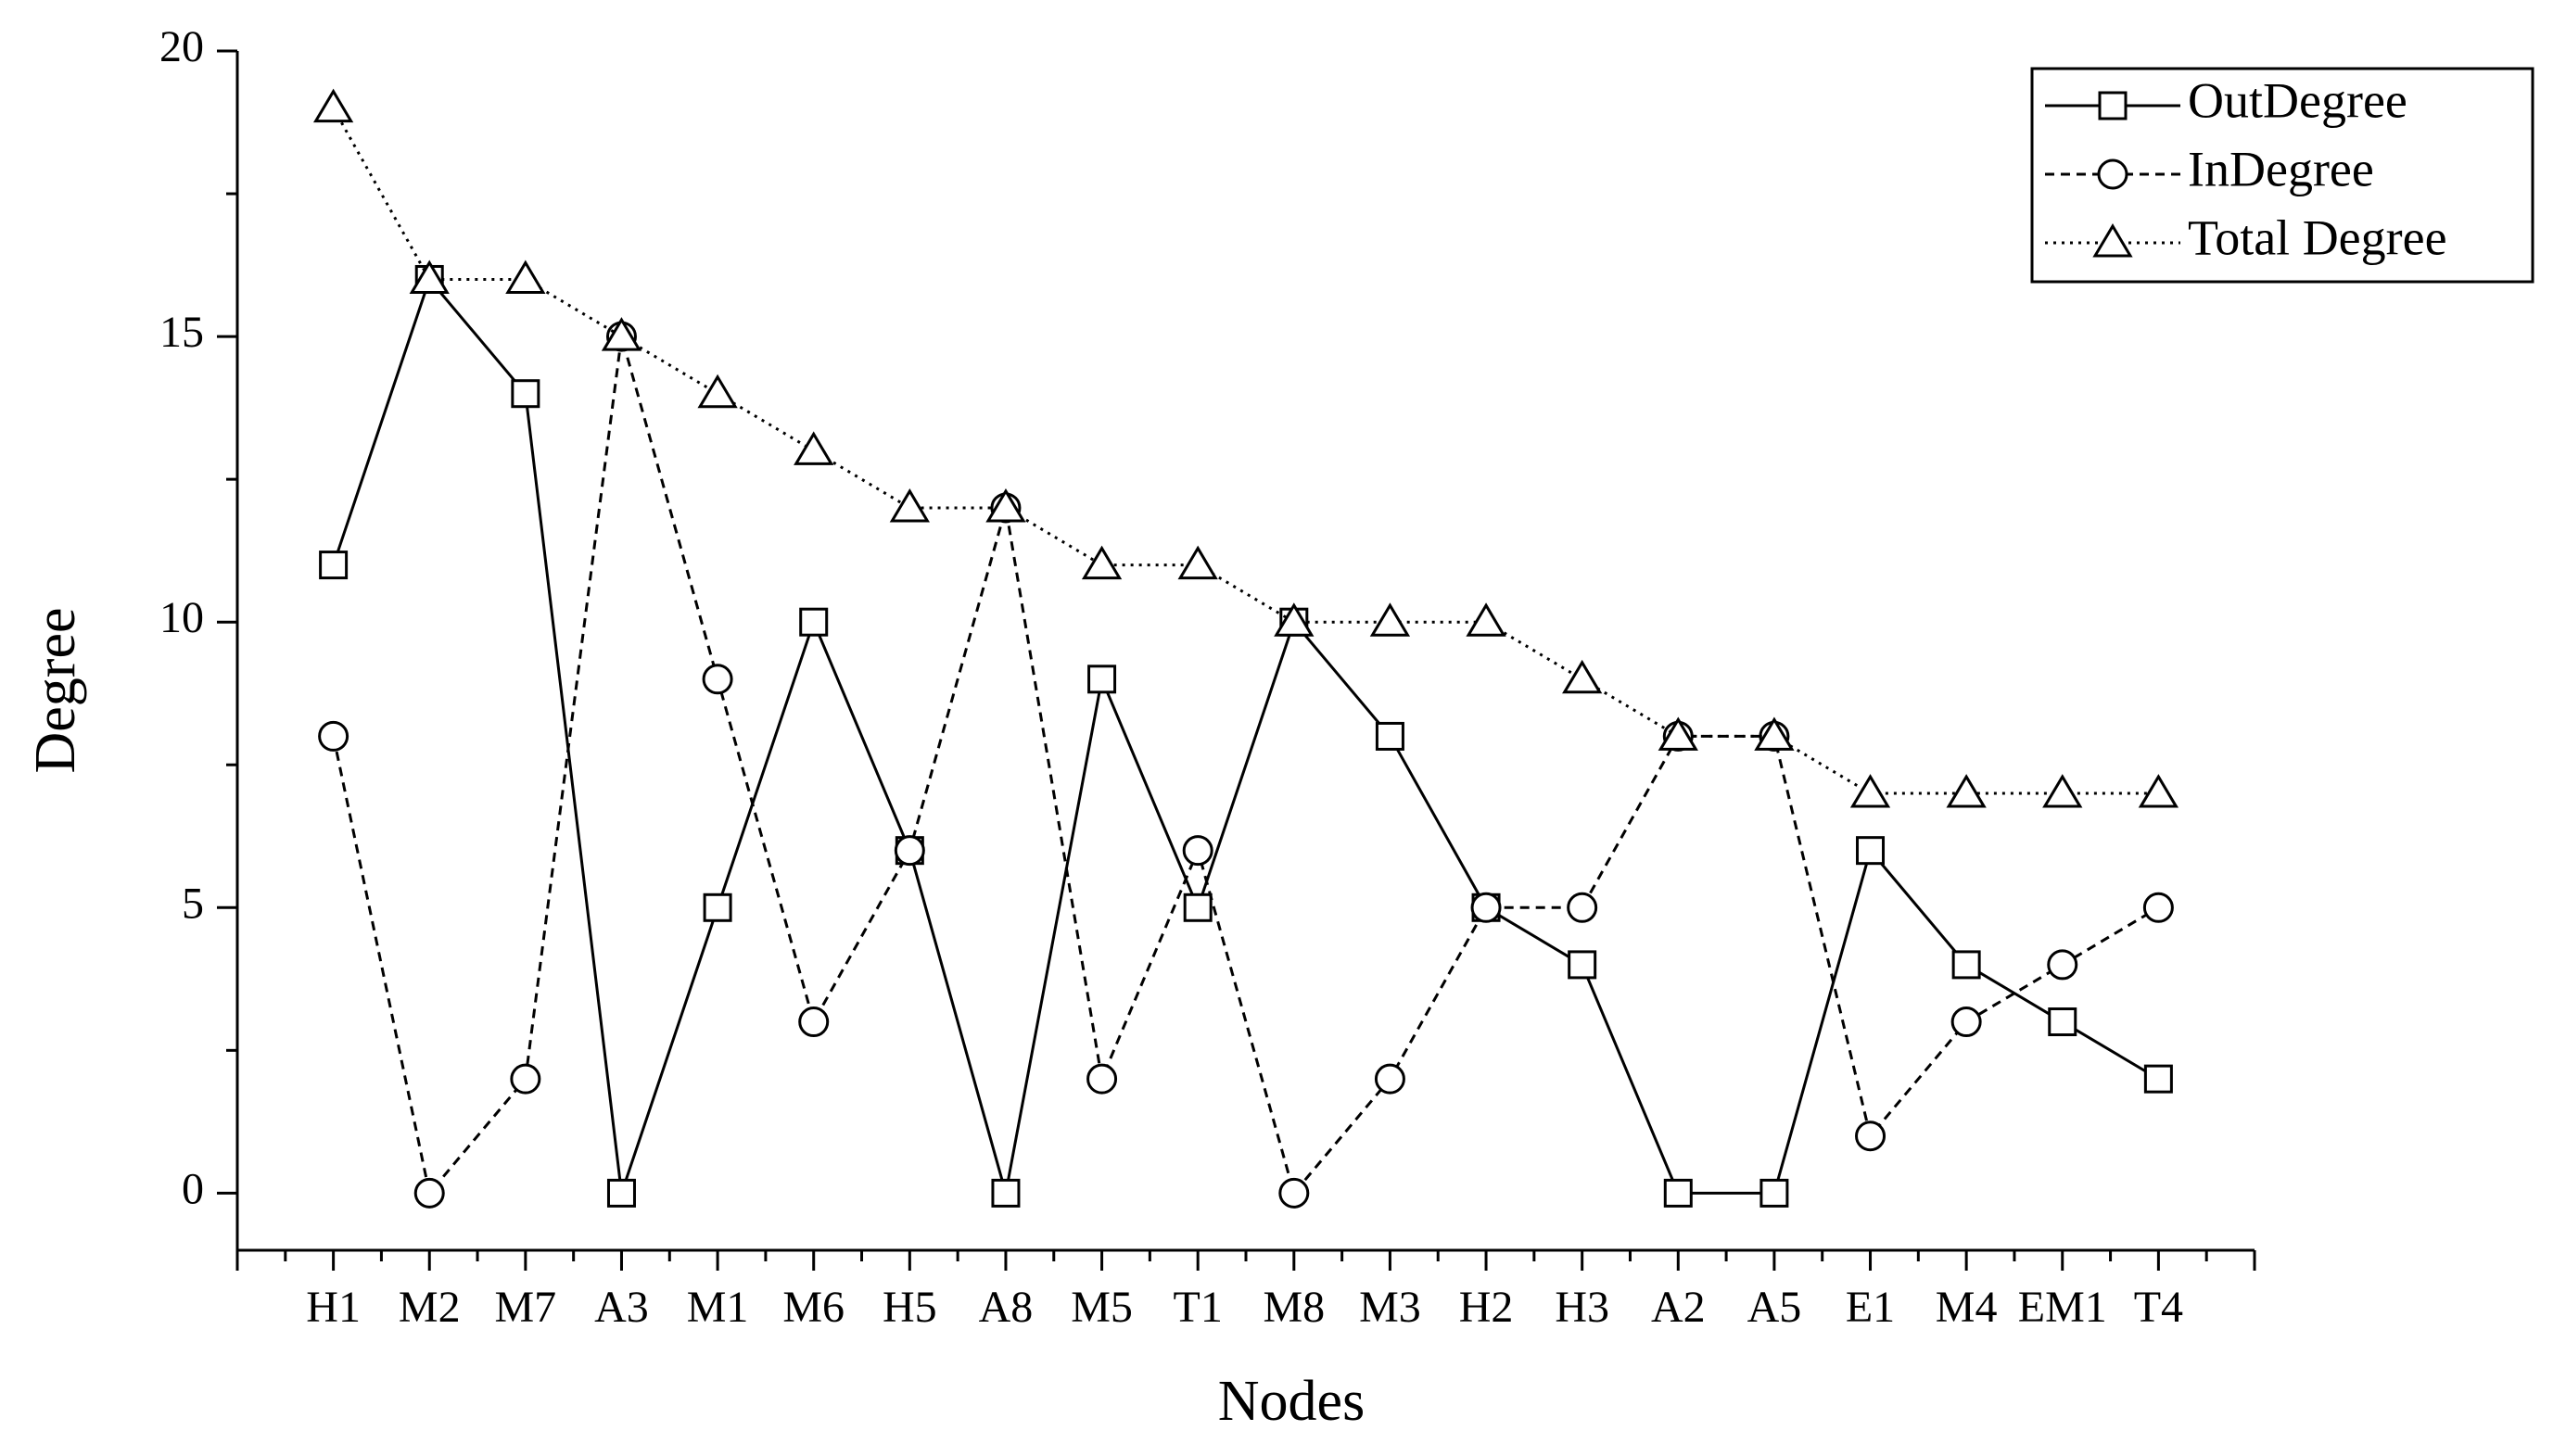  I want to click on x-tick-label: M3, so click(1390, 1307).